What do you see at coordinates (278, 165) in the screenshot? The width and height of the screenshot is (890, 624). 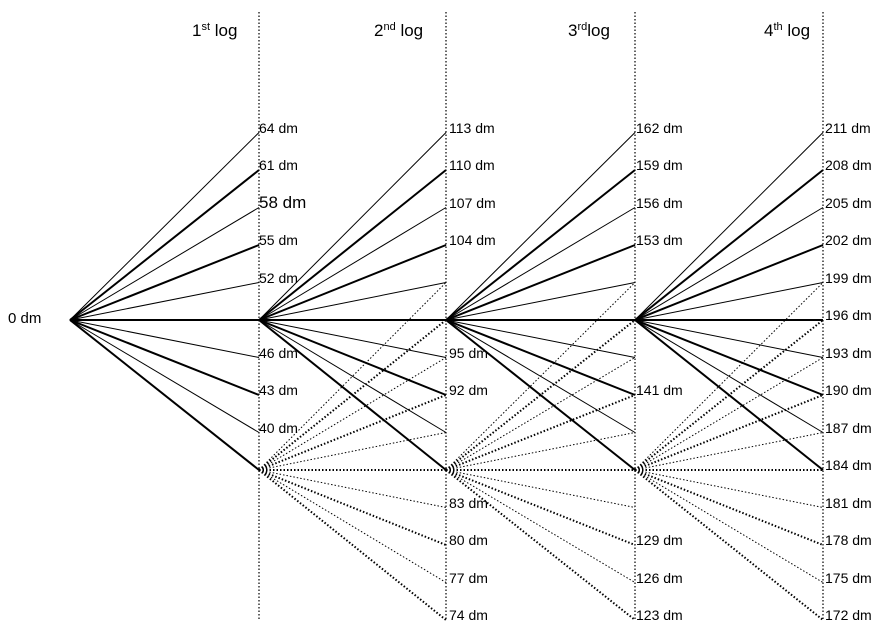 I see `length-label: 61 dm` at bounding box center [278, 165].